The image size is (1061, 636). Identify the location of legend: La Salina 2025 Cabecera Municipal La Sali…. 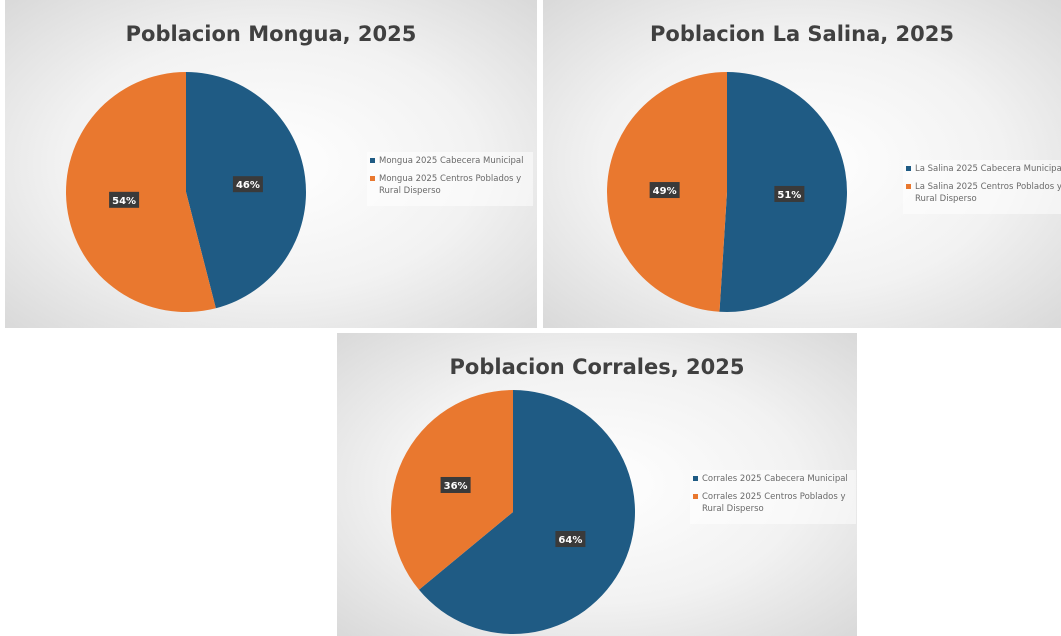
(982, 187).